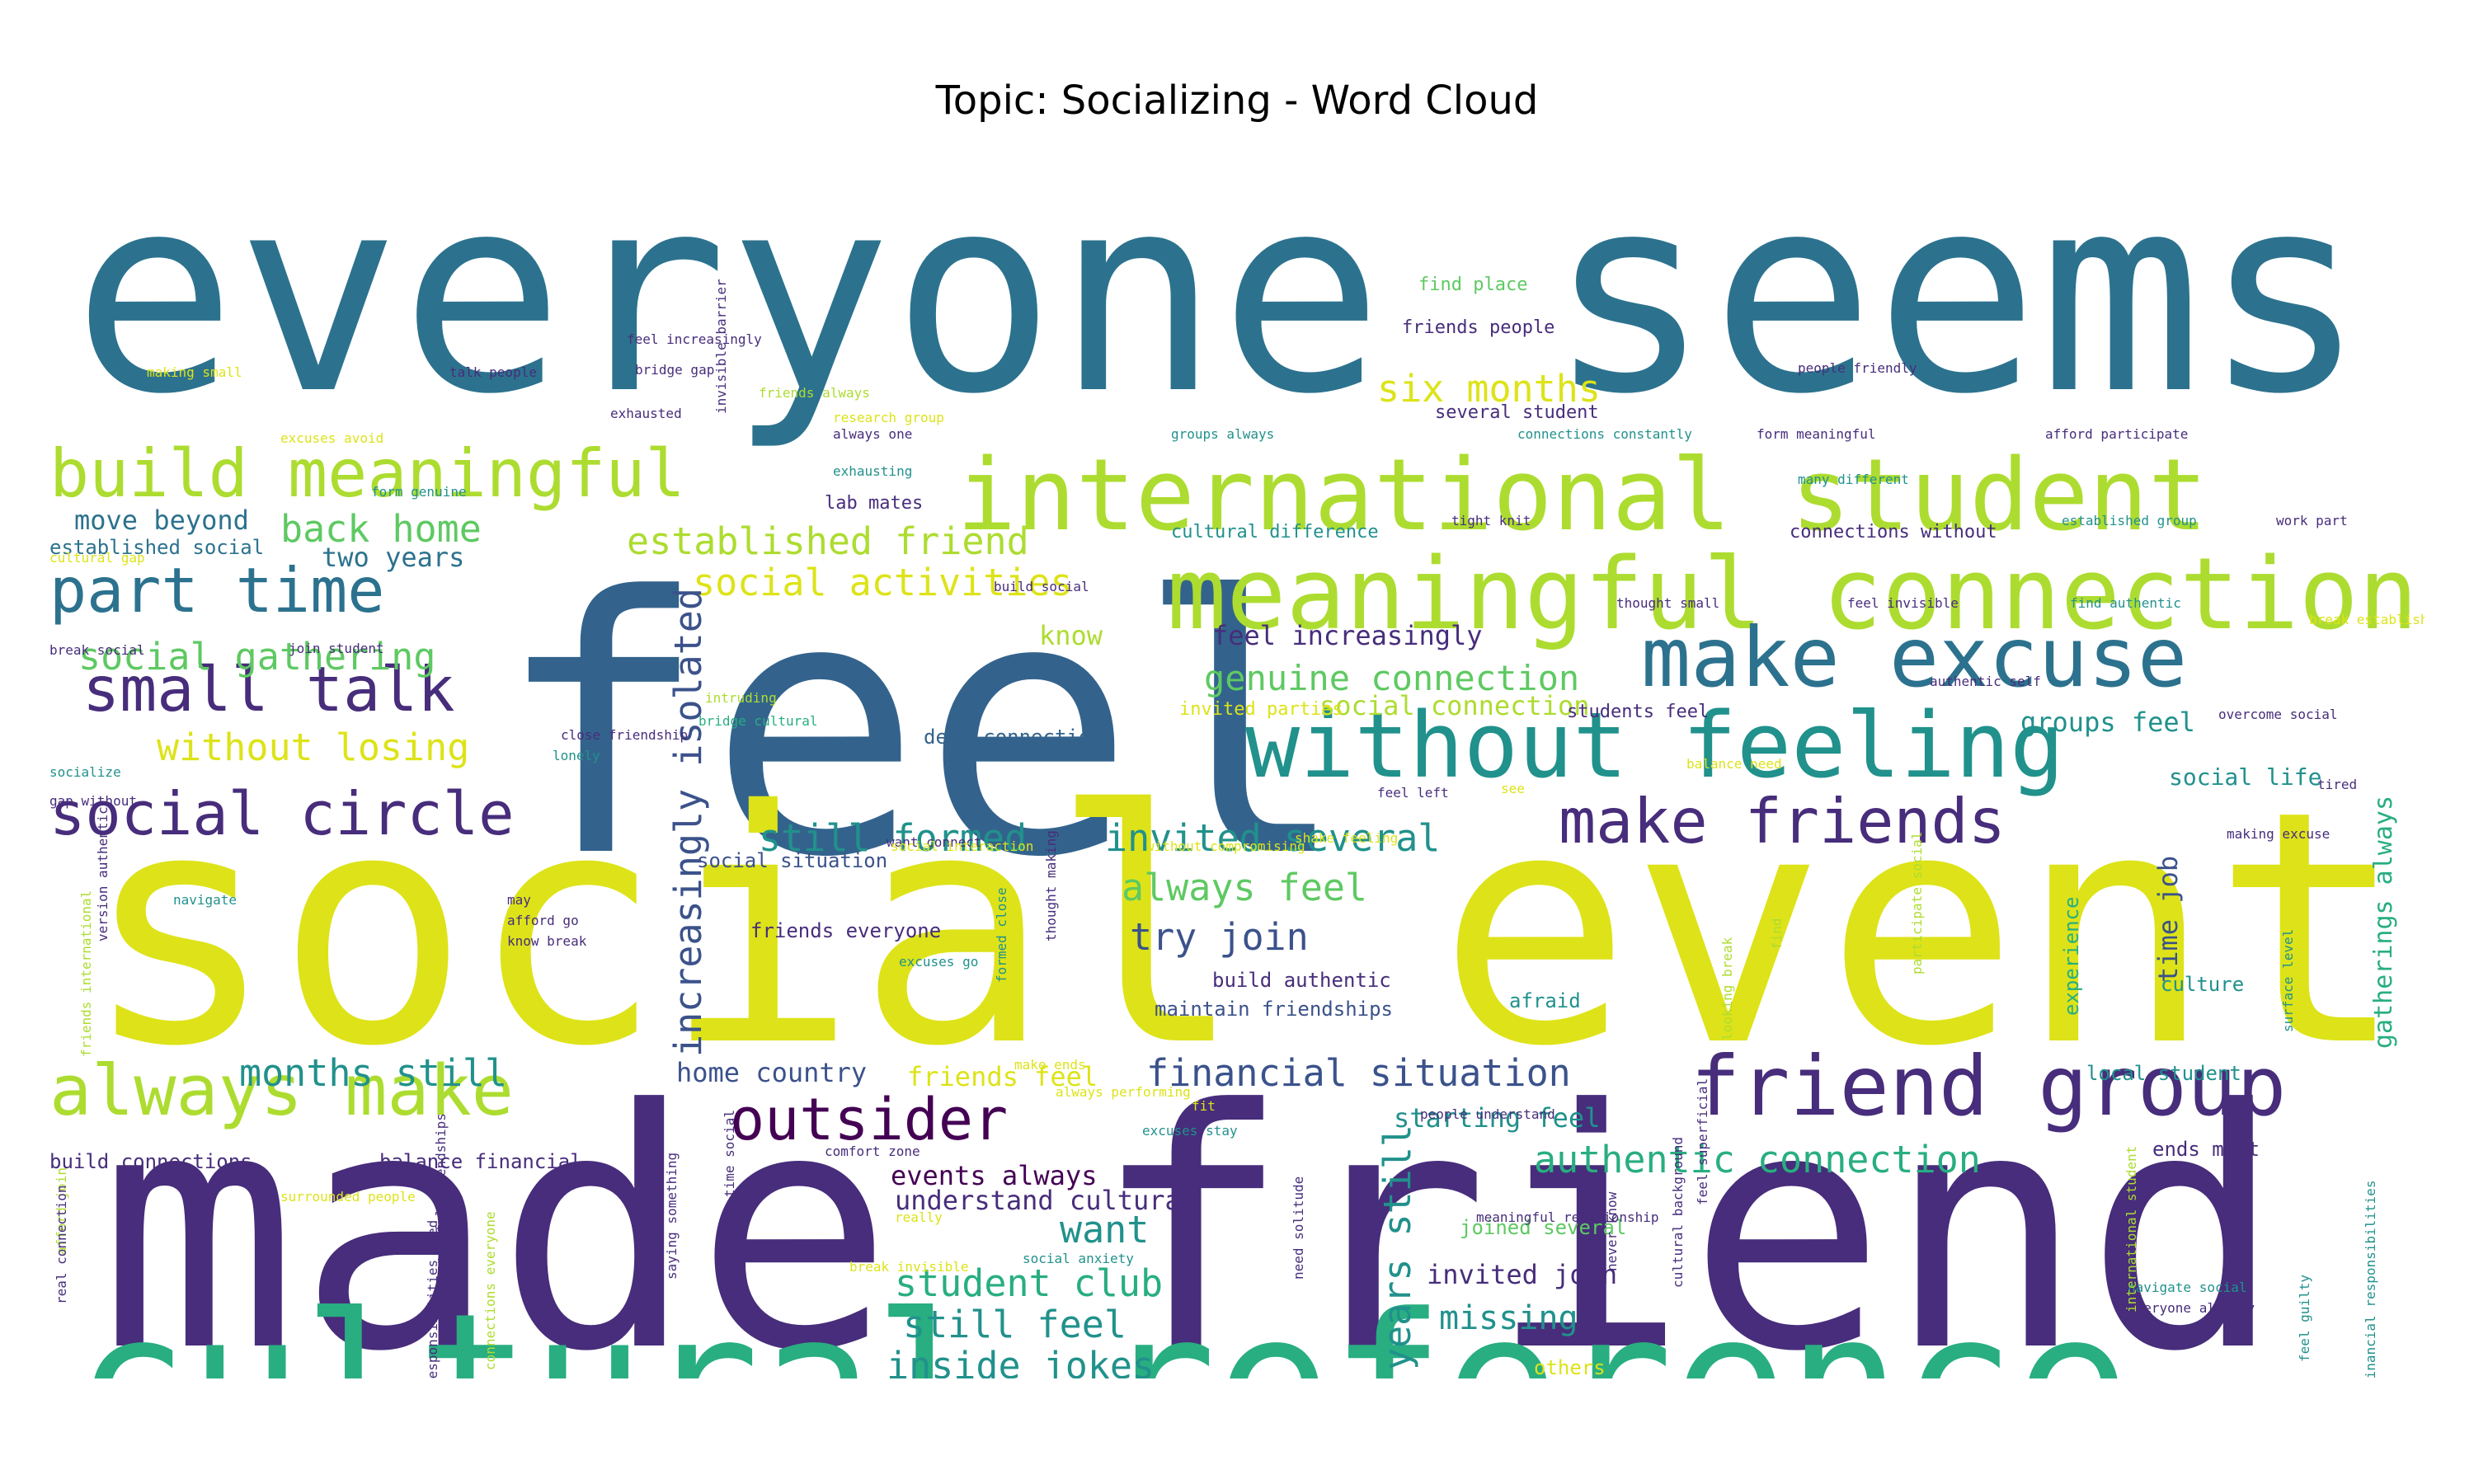 The height and width of the screenshot is (1484, 2474). Describe the element at coordinates (1792, 595) in the screenshot. I see `word-meaningful-connection: meaningful connection` at that location.